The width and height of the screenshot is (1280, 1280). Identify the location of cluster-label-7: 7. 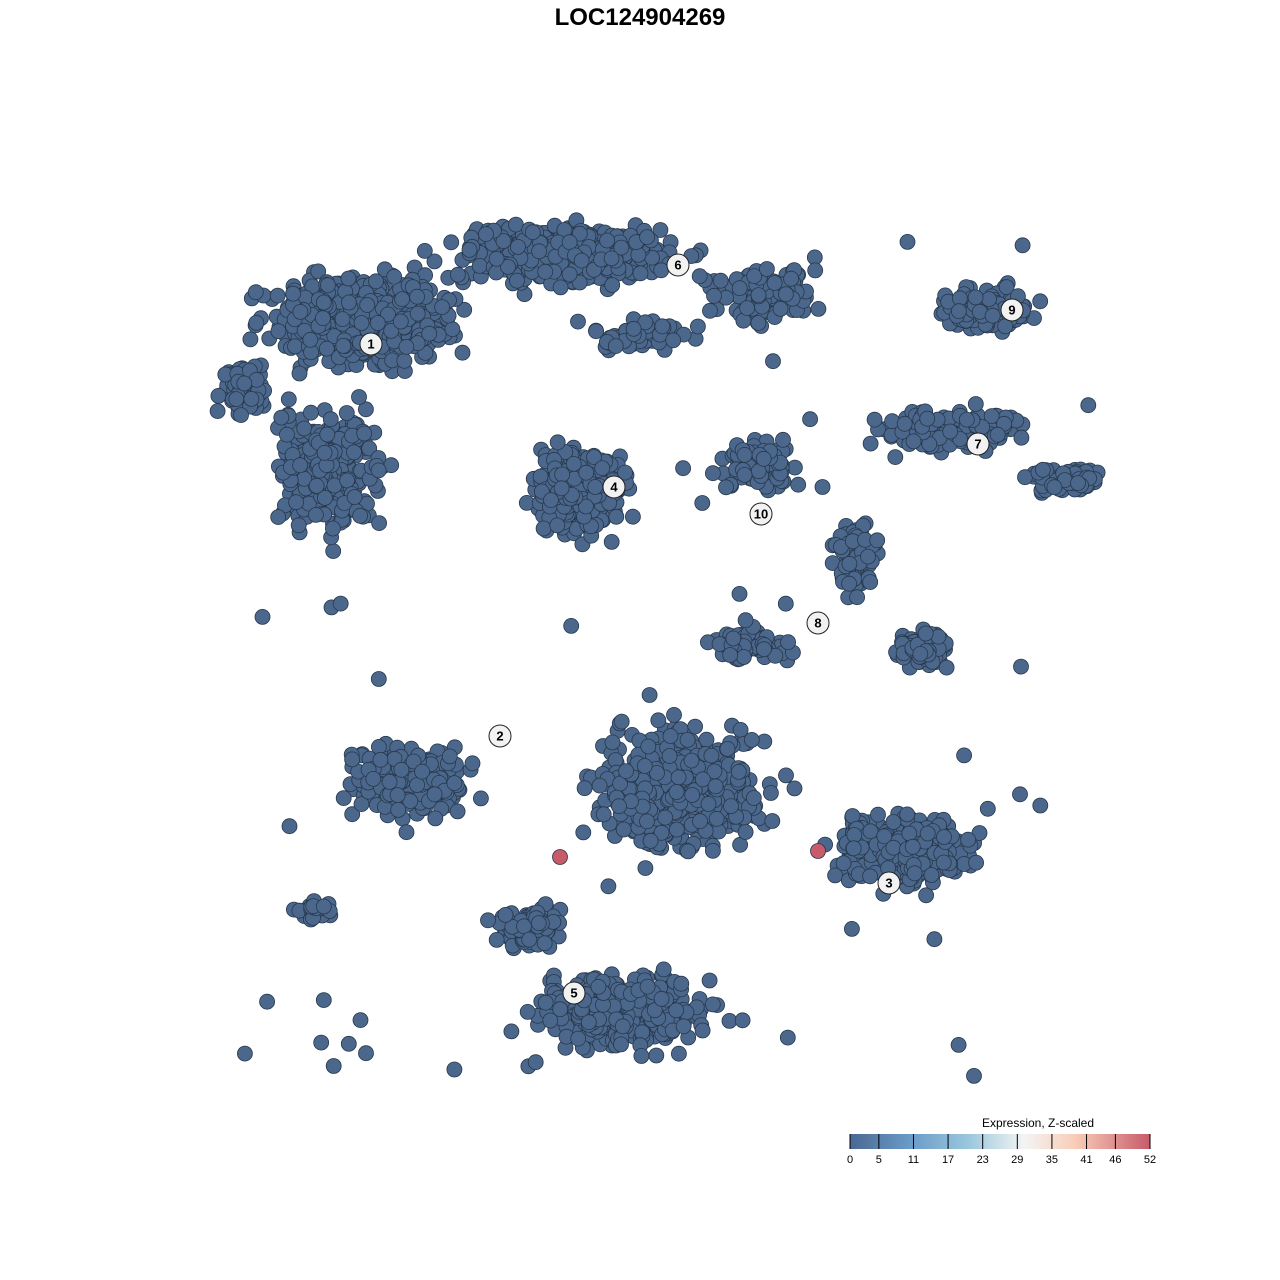
(978, 444).